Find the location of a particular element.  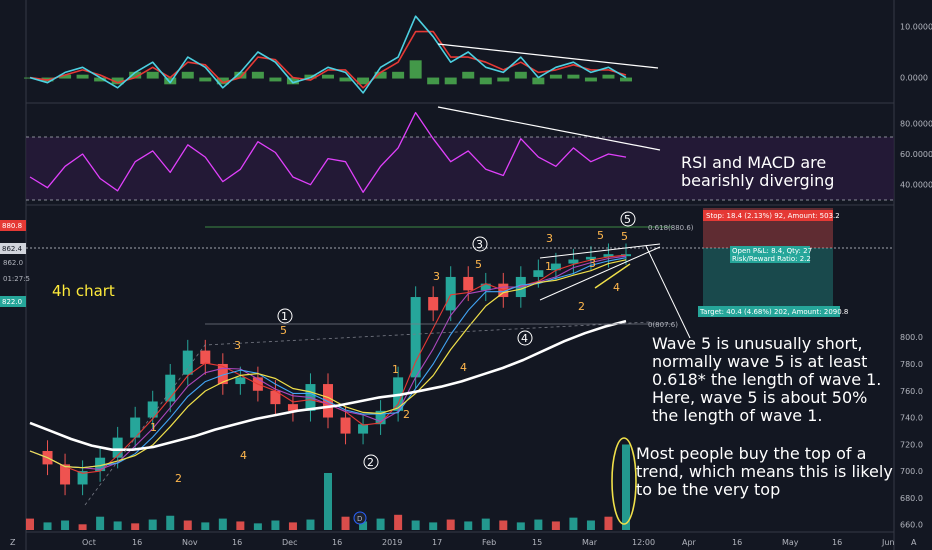

price-tick-label: 700.0 is located at coordinates (911, 471).